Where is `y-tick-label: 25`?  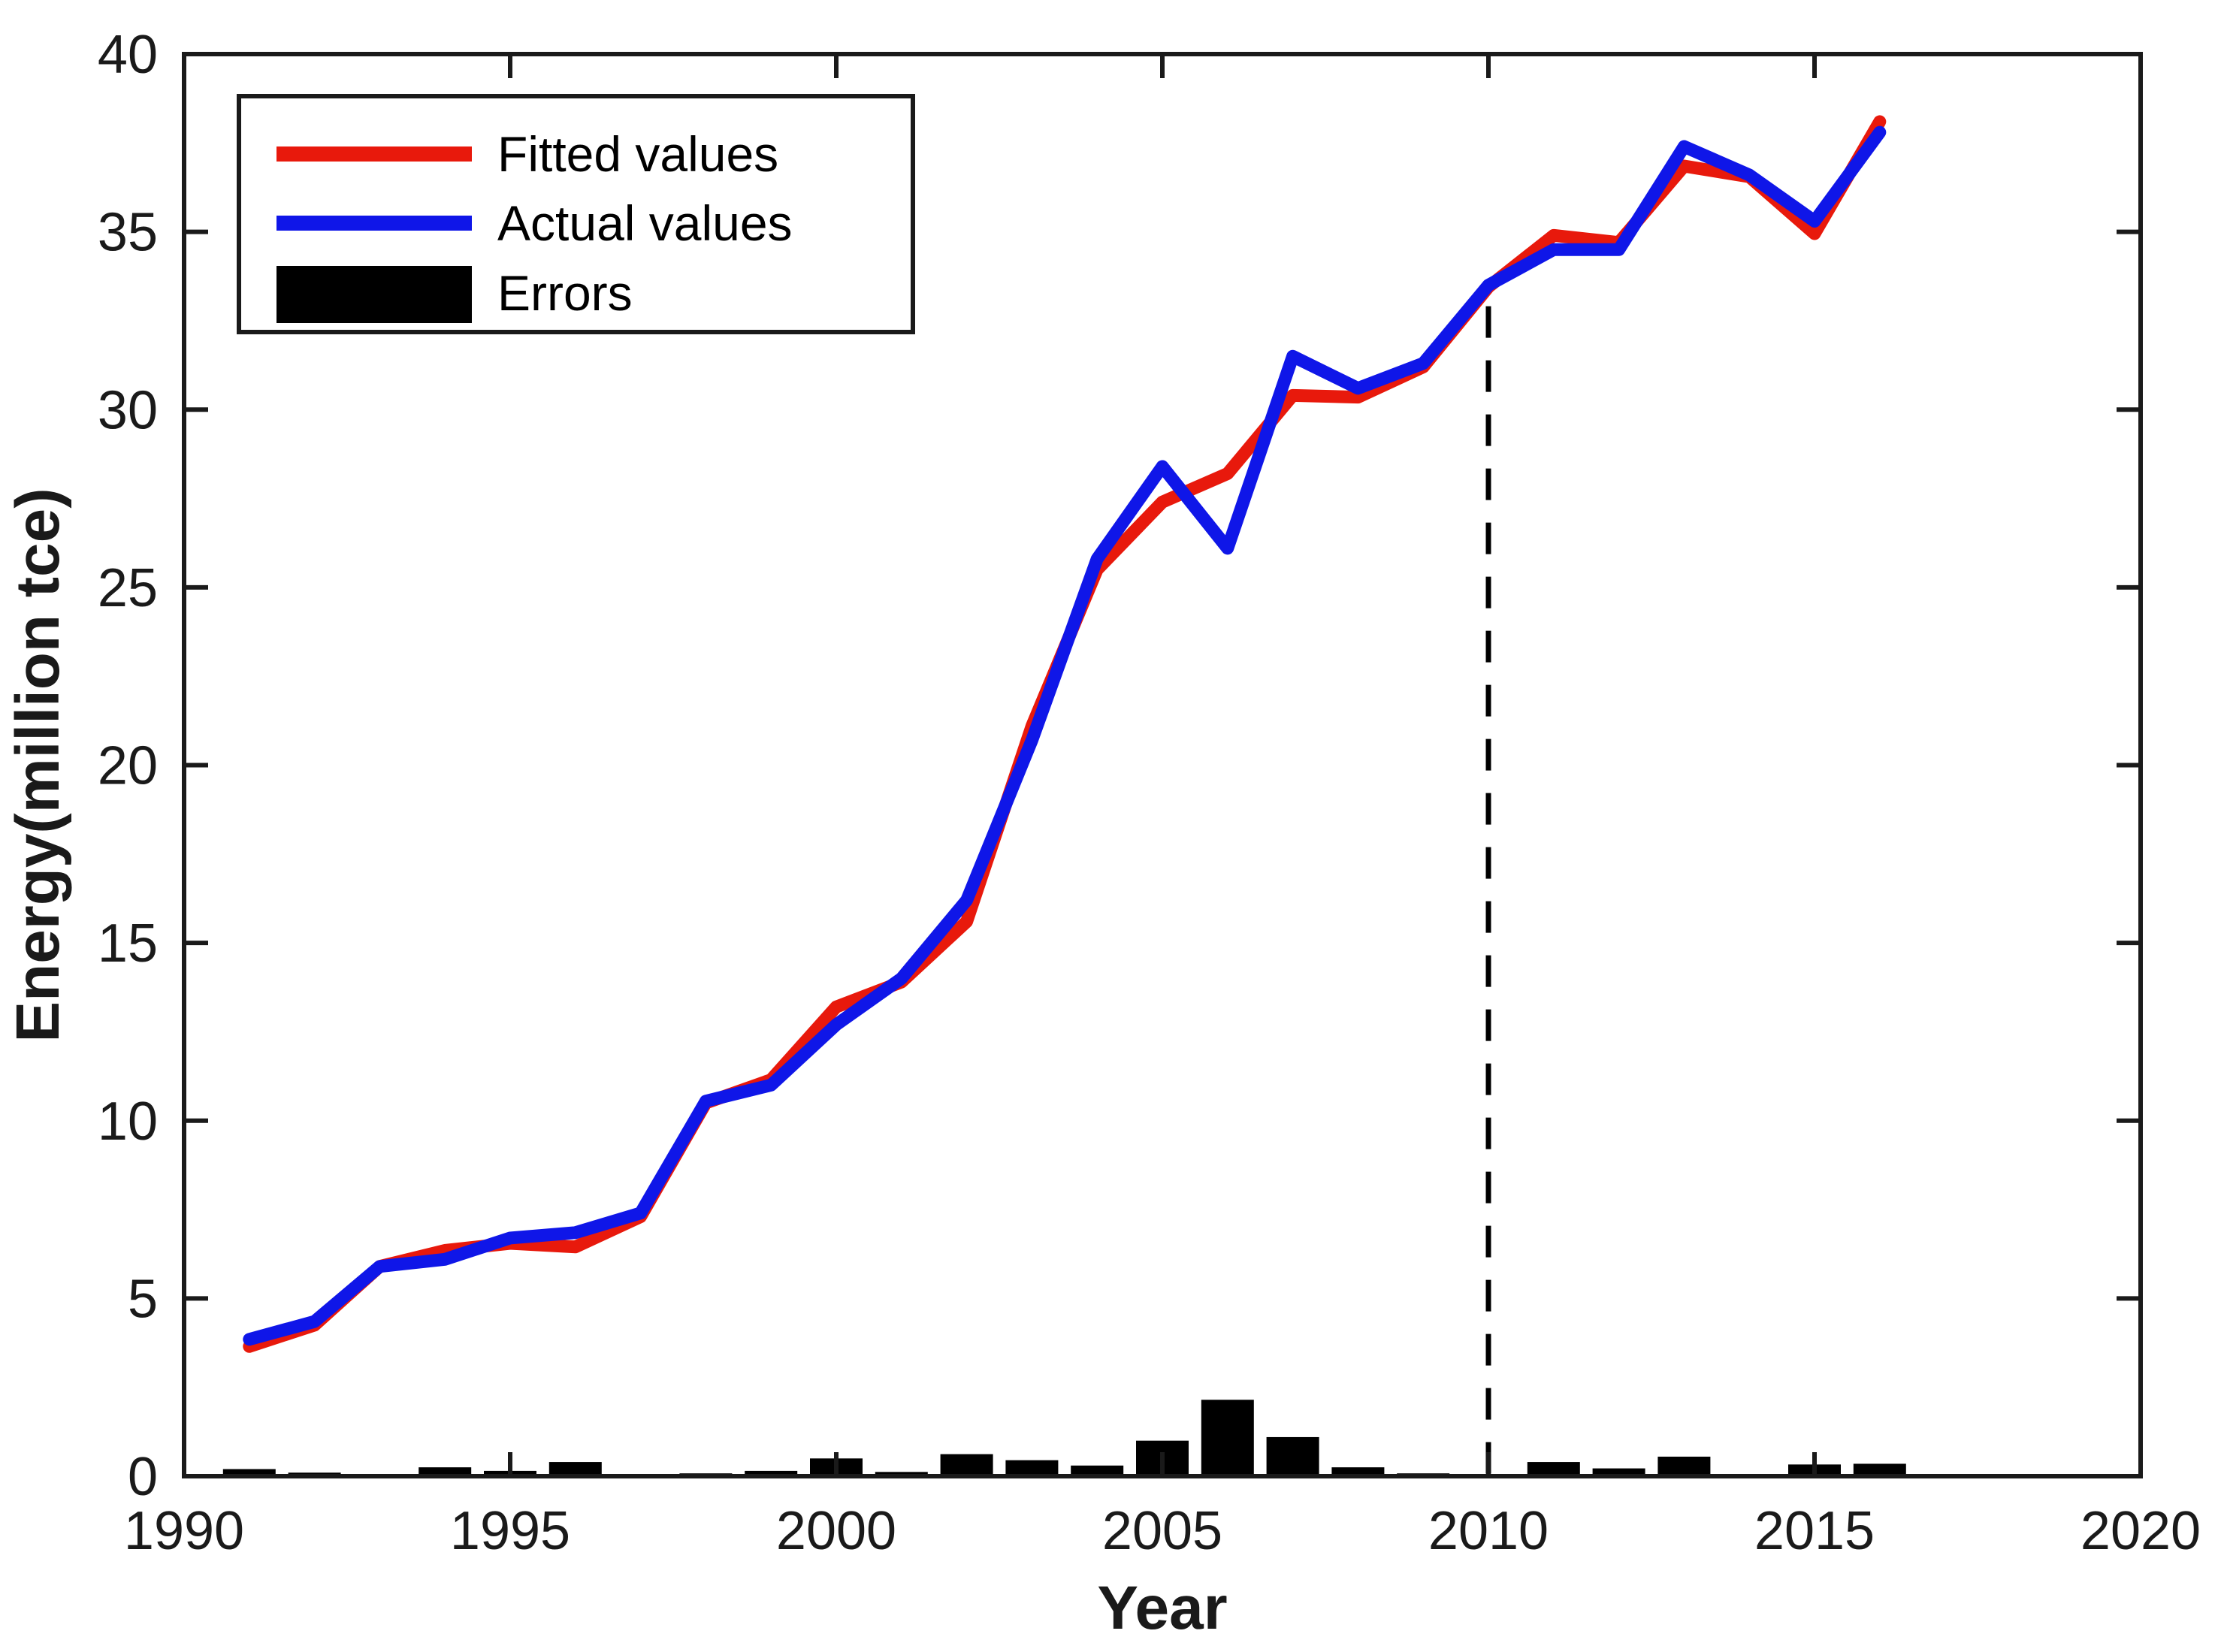 y-tick-label: 25 is located at coordinates (128, 588).